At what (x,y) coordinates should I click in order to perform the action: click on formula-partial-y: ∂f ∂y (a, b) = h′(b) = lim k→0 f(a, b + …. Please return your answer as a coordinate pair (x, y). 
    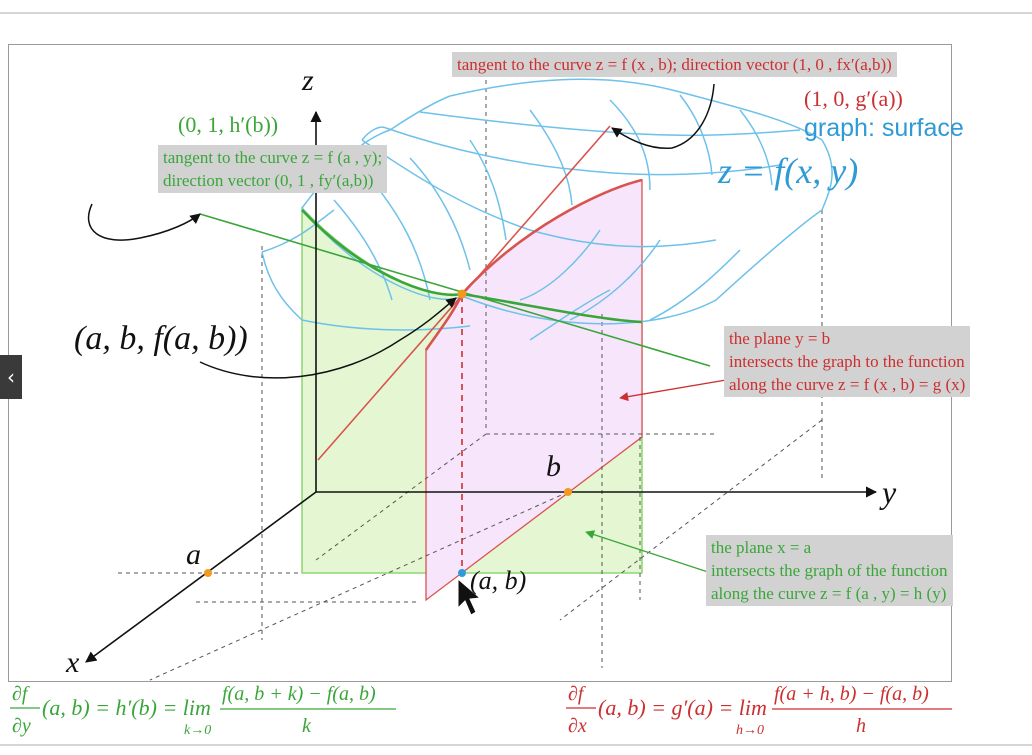
    Looking at the image, I should click on (203, 710).